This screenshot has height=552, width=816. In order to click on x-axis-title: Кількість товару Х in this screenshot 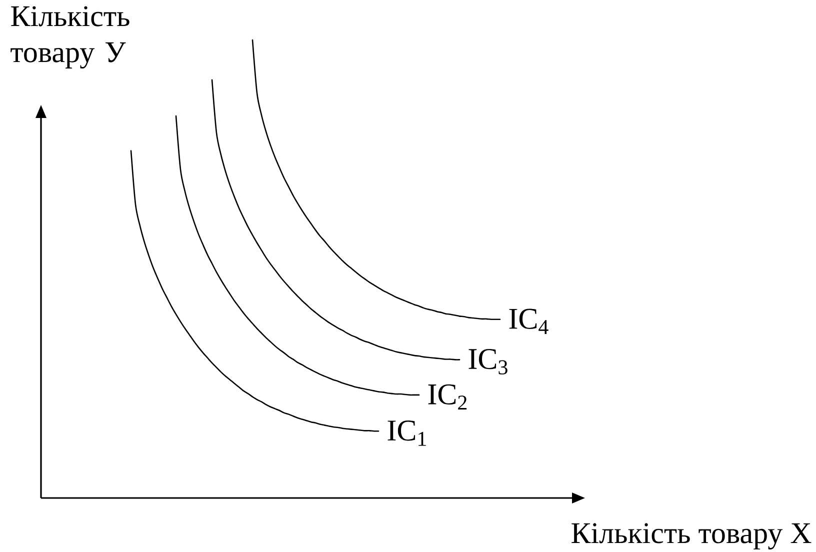, I will do `click(692, 536)`.